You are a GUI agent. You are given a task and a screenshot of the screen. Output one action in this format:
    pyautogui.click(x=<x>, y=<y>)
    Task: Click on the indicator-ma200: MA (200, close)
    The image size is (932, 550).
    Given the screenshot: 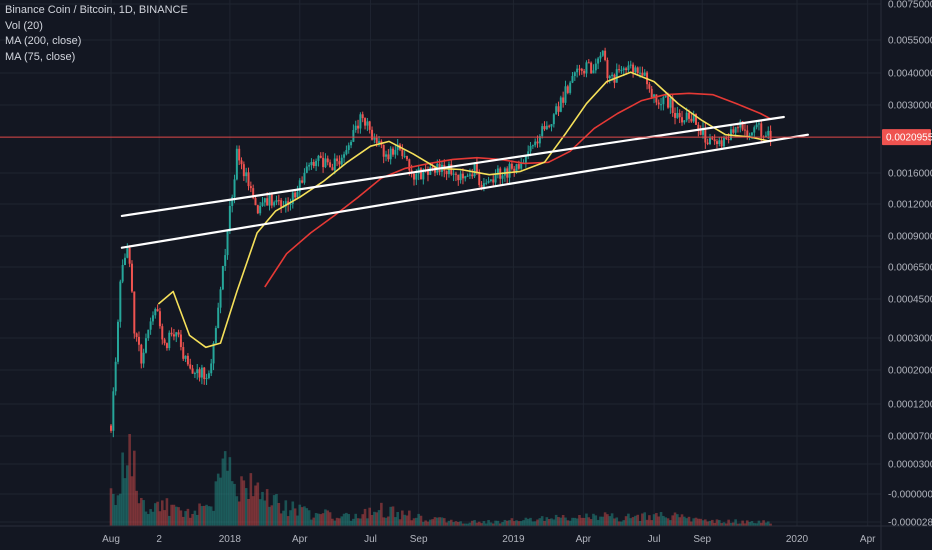 What is the action you would take?
    pyautogui.click(x=43, y=41)
    